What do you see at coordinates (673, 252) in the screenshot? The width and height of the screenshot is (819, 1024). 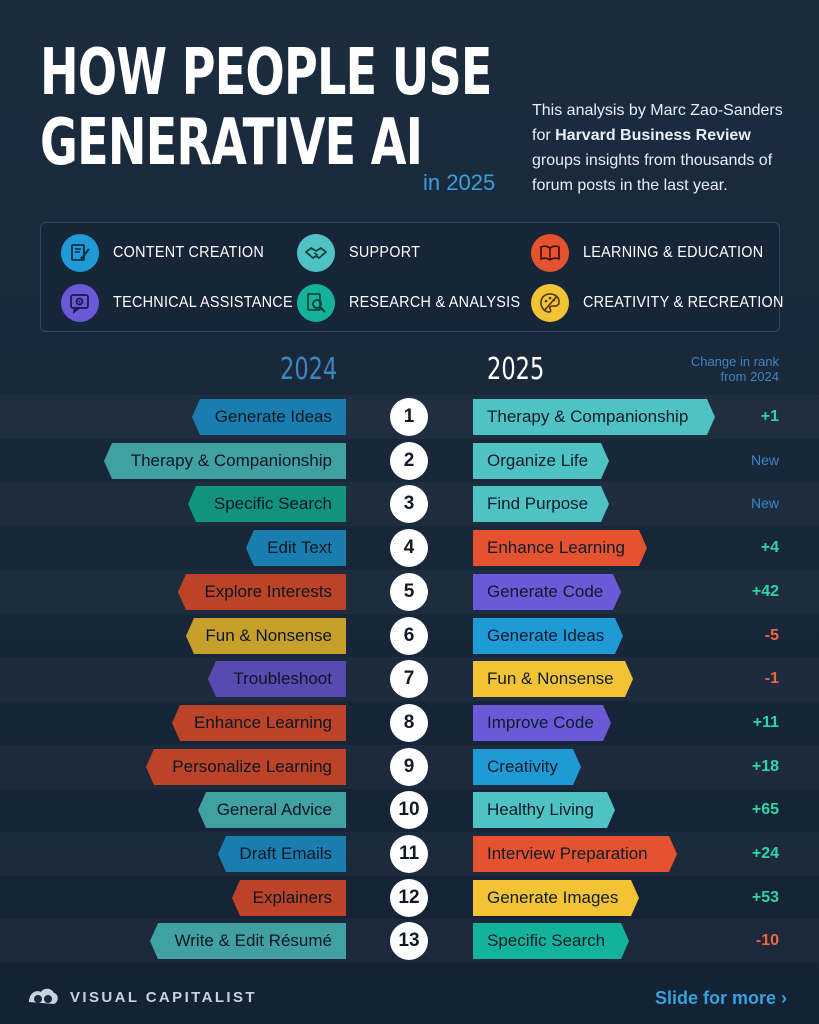 I see `legend-label: LEARNING & EDUCATION` at bounding box center [673, 252].